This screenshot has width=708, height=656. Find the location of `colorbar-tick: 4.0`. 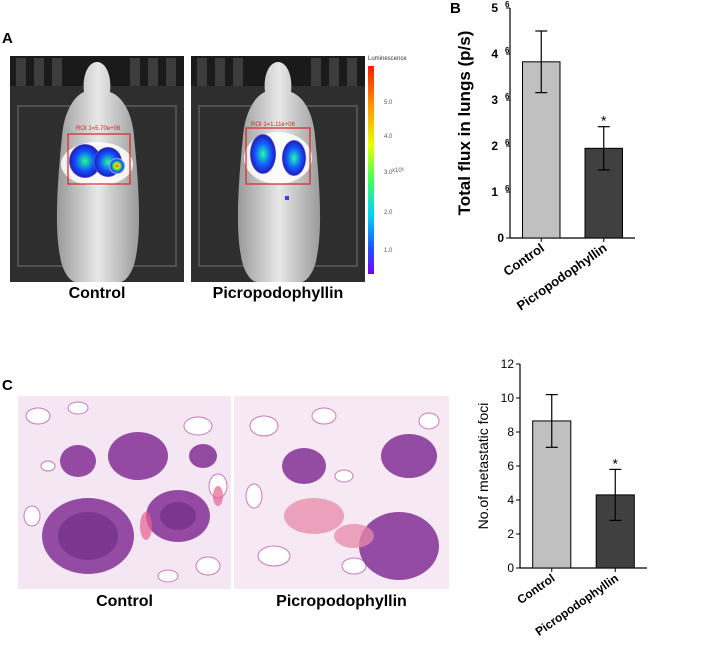

colorbar-tick: 4.0 is located at coordinates (388, 137).